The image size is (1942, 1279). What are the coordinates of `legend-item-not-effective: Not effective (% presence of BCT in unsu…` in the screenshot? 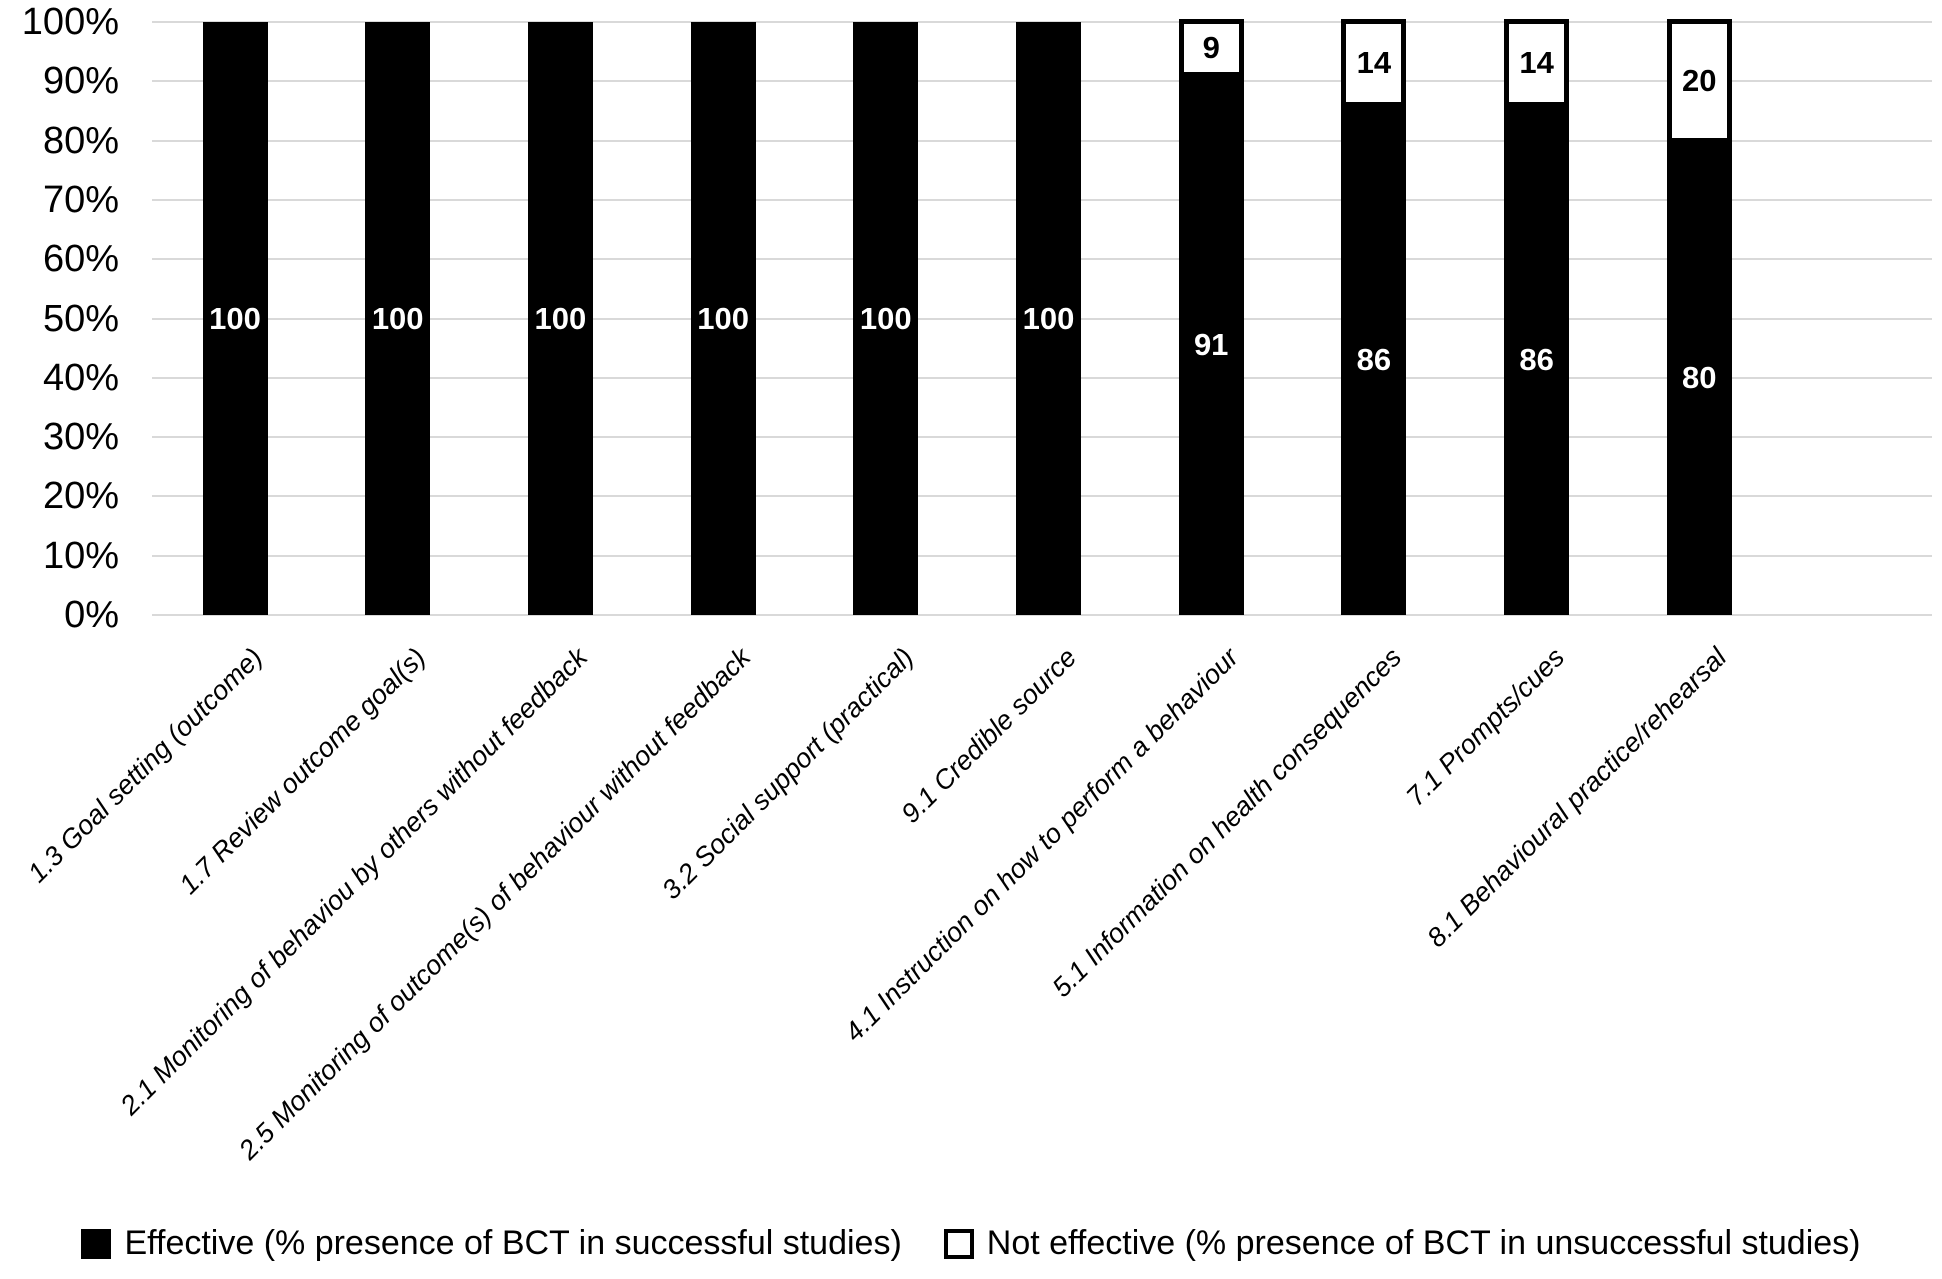 It's located at (1402, 1243).